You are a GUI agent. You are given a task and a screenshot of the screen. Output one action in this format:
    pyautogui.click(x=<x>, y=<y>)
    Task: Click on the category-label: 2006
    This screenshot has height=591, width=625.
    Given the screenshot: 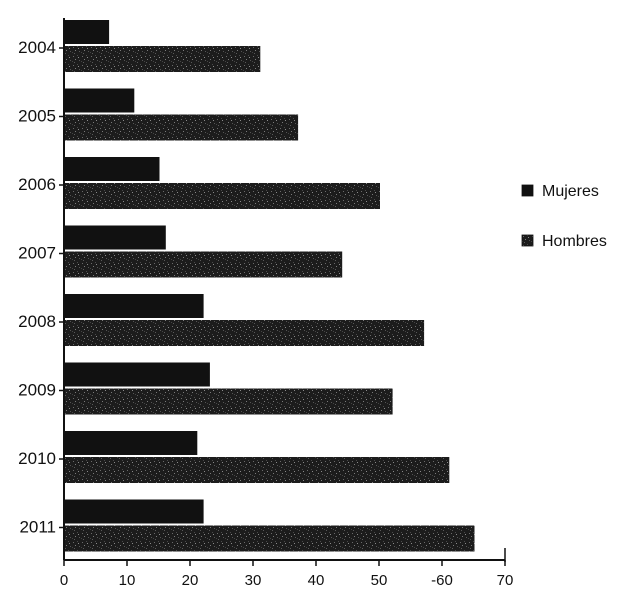 What is the action you would take?
    pyautogui.click(x=37, y=184)
    